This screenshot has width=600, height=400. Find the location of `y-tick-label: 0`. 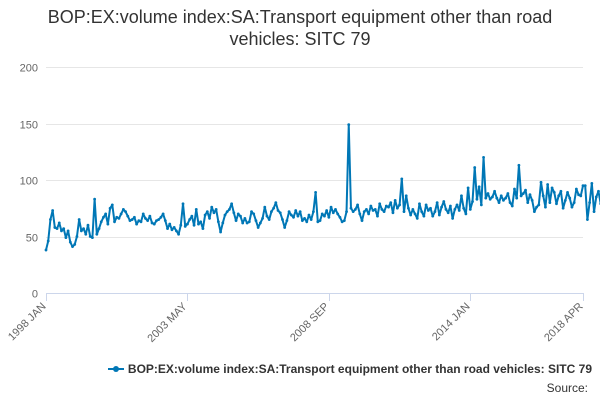

y-tick-label: 0 is located at coordinates (35, 295).